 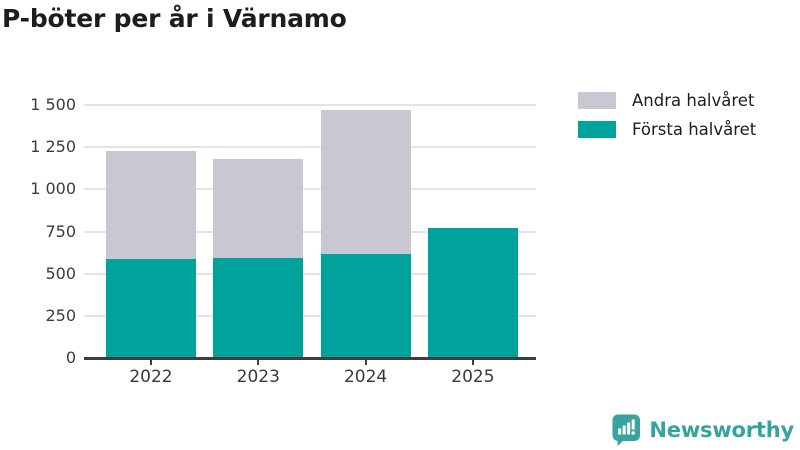 What do you see at coordinates (721, 430) in the screenshot?
I see `newsworthy-wordmark: Newsworthy` at bounding box center [721, 430].